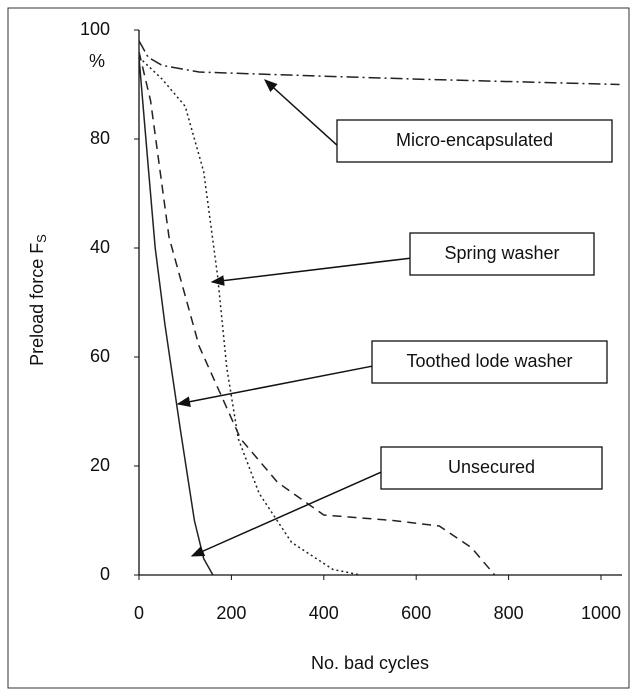 Image resolution: width=632 pixels, height=695 pixels. What do you see at coordinates (37, 304) in the screenshot?
I see `y-label-main: Preload force F` at bounding box center [37, 304].